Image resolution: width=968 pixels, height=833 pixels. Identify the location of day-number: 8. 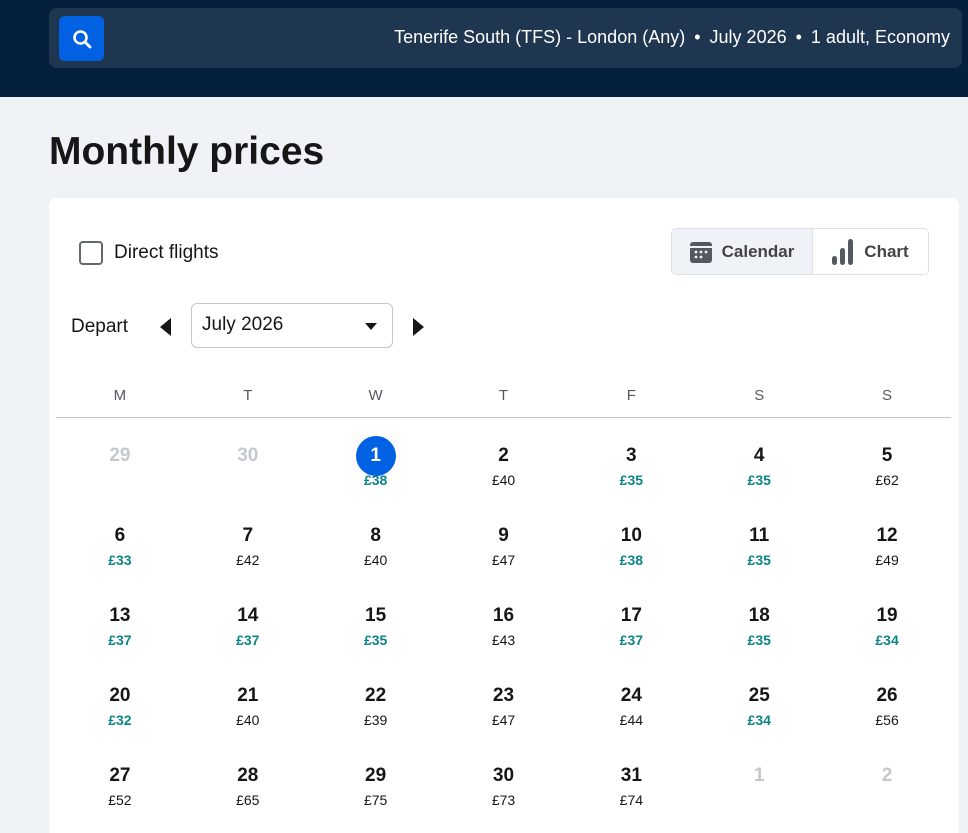
(375, 535).